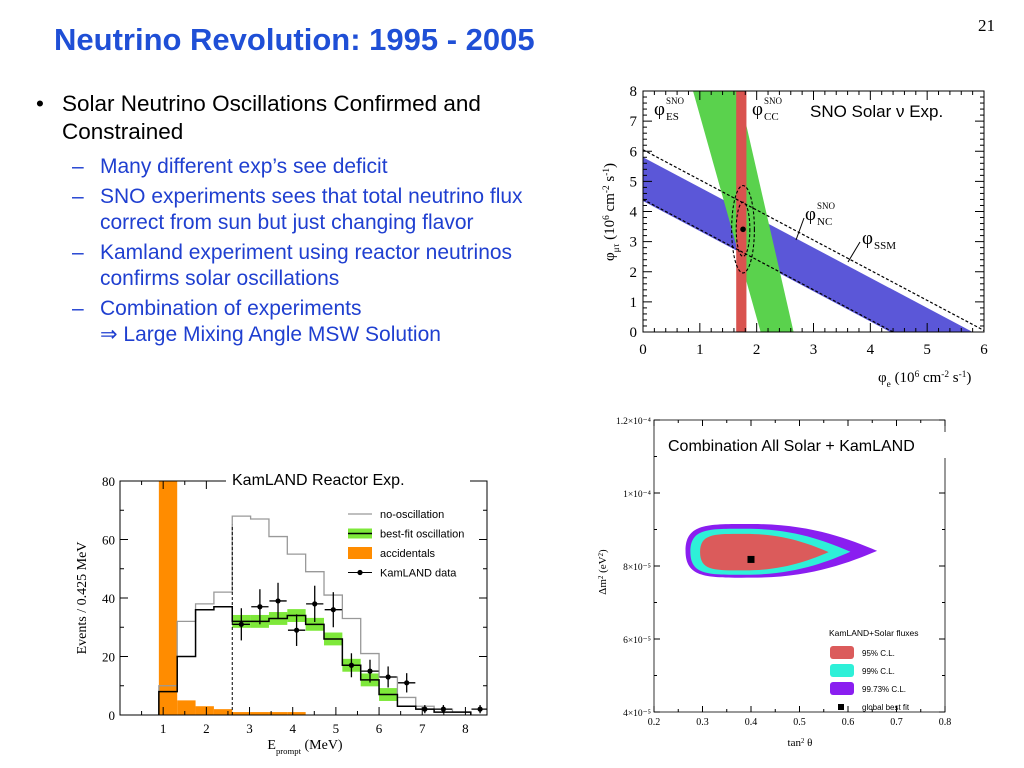 The width and height of the screenshot is (1024, 768). I want to click on confidence-contour, so click(743, 229).